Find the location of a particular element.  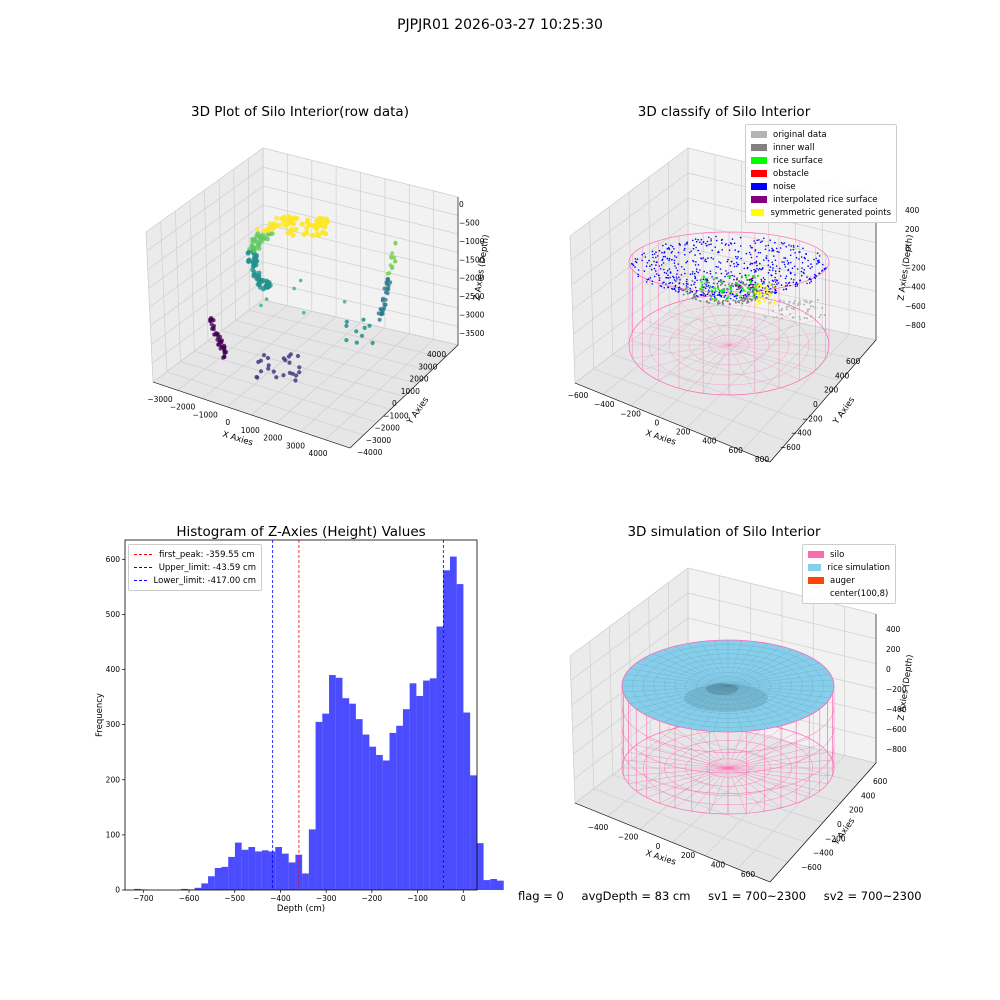

sim-silo-wall-ring is located at coordinates (728, 729).